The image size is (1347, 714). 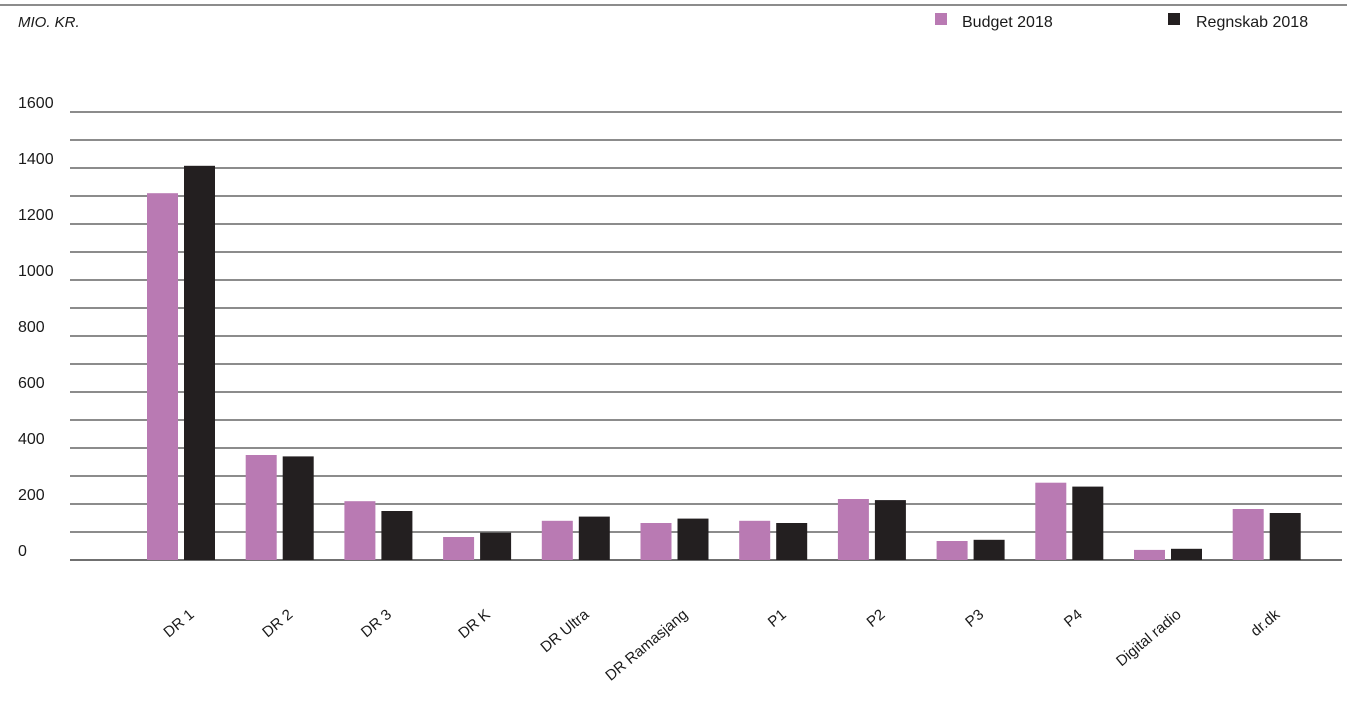 What do you see at coordinates (777, 618) in the screenshot?
I see `x-category-label: P1` at bounding box center [777, 618].